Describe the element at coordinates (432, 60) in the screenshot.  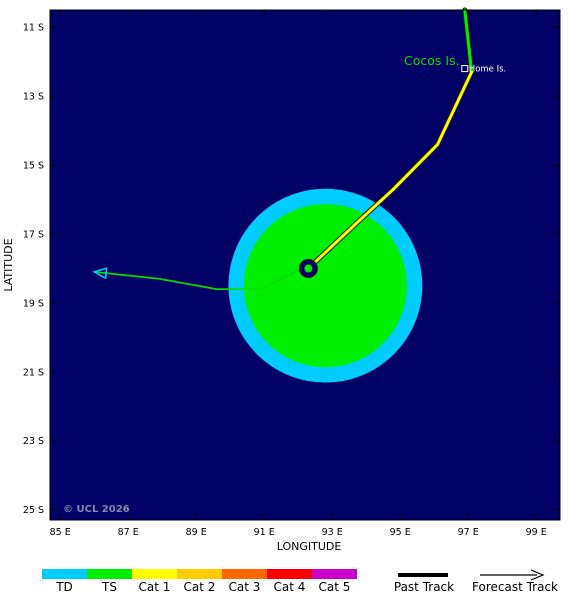
I see `place-label-cocos: Cocos Is.` at that location.